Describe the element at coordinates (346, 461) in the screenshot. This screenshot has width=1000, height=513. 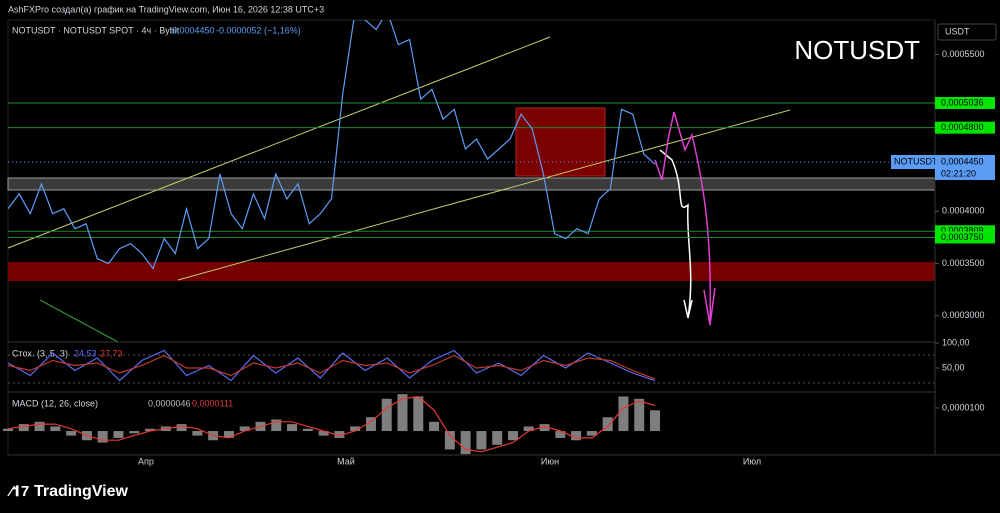
I see `x-tick-label: Май` at that location.